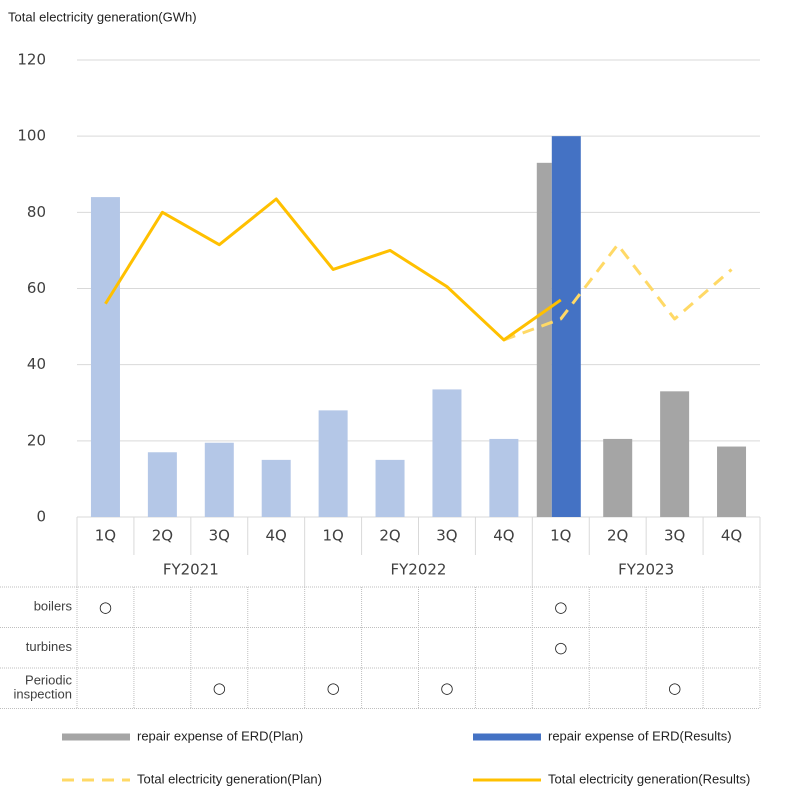  What do you see at coordinates (220, 735) in the screenshot?
I see `legend-label: repair expense of ERD(Plan)` at bounding box center [220, 735].